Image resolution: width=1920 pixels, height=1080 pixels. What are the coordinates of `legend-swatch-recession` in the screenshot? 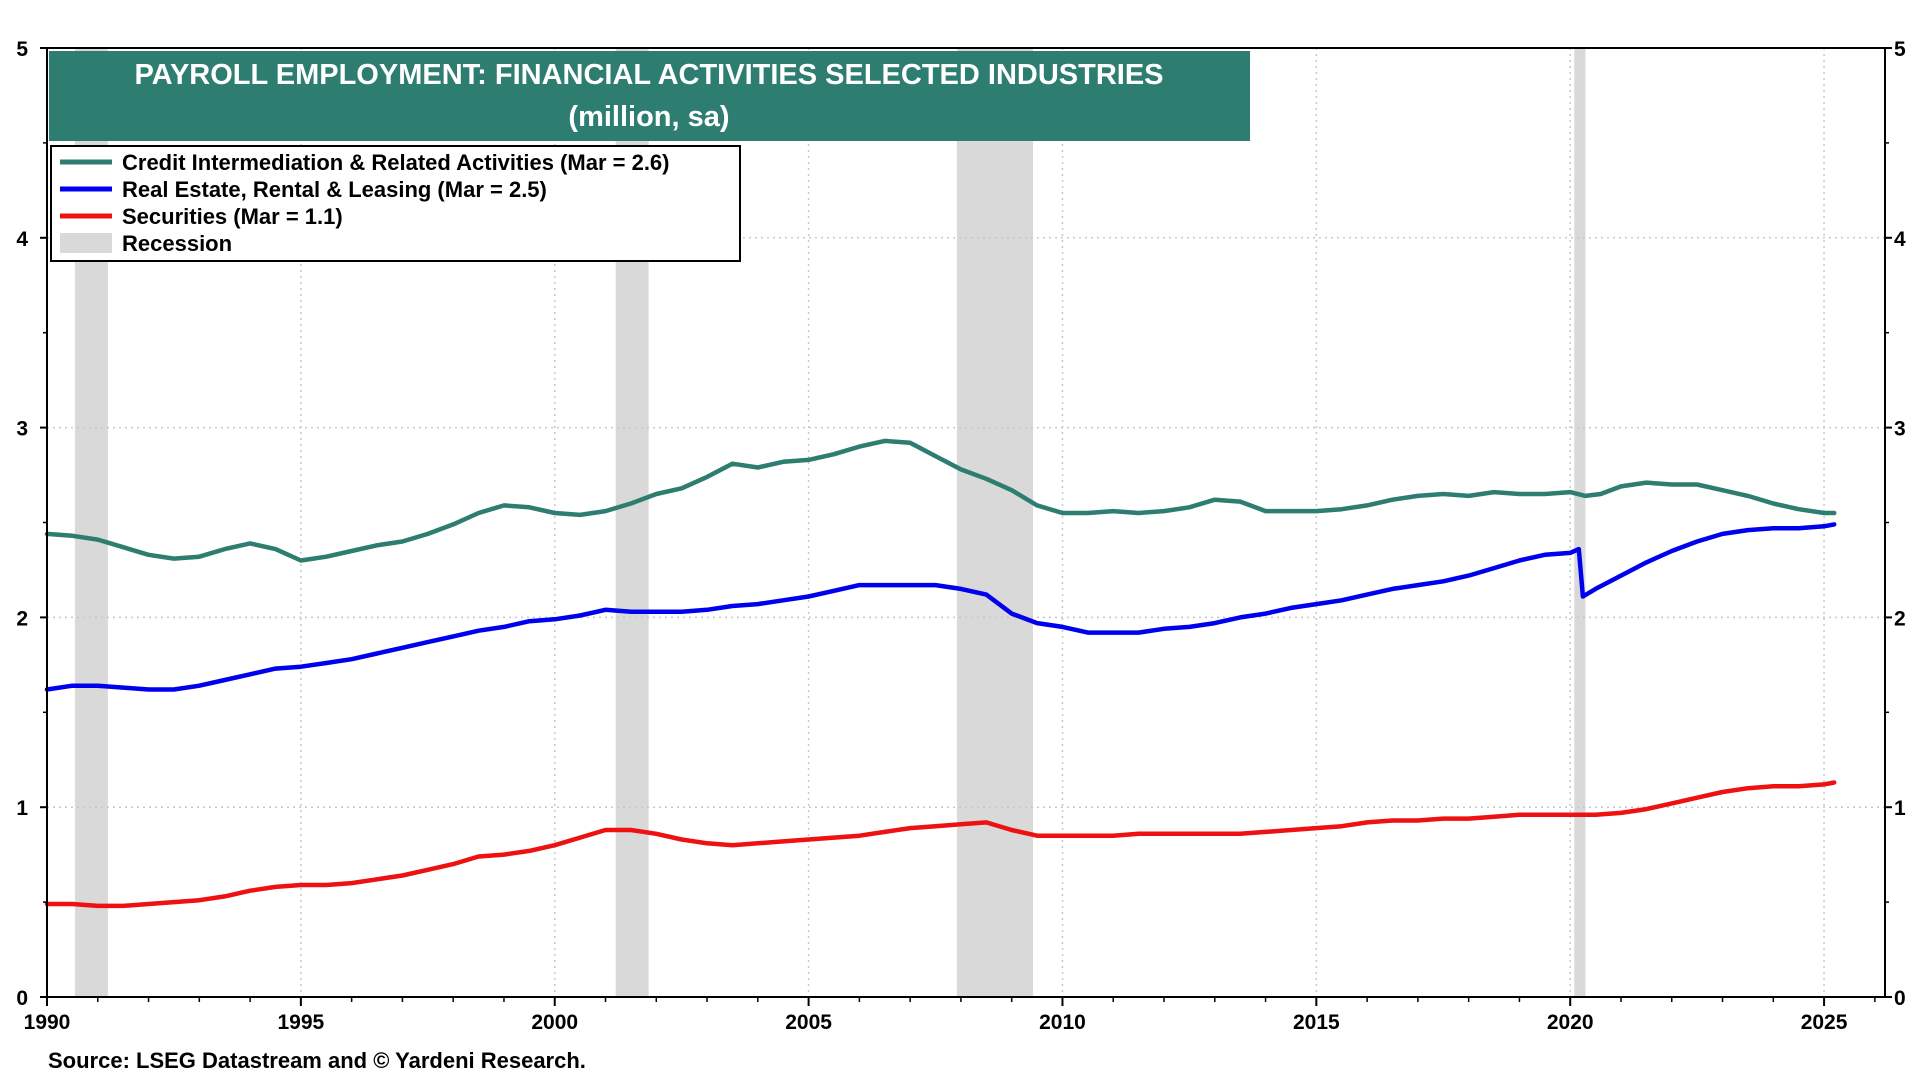 It's located at (86, 243).